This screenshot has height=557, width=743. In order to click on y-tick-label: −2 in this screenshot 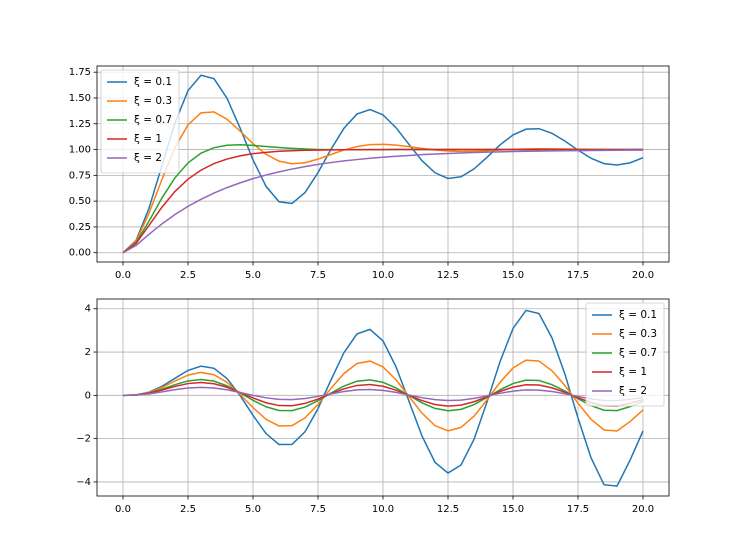, I will do `click(83, 439)`.